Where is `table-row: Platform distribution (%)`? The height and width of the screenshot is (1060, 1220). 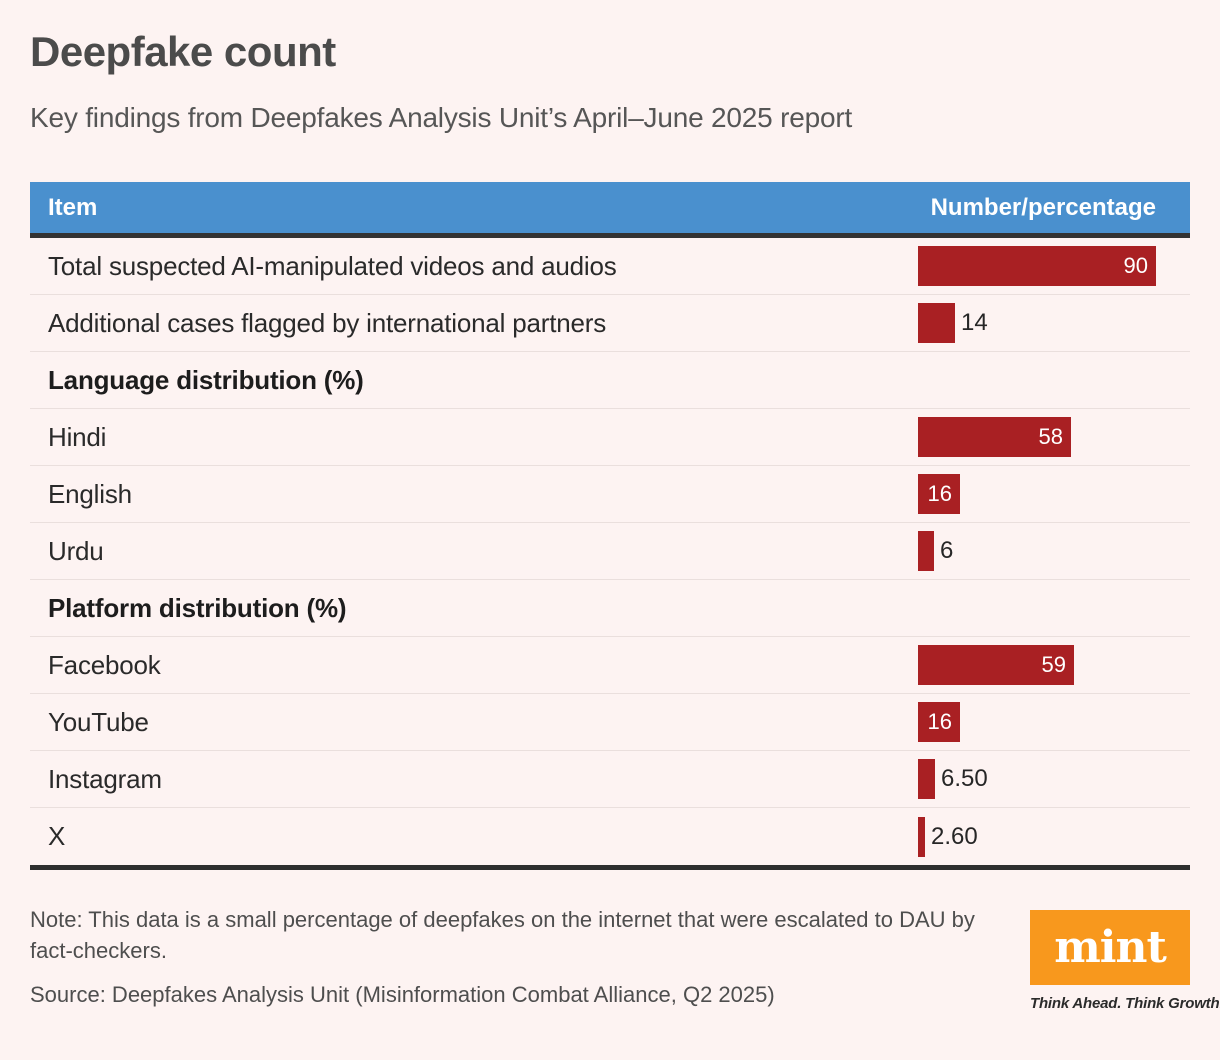
table-row: Platform distribution (%) is located at coordinates (610, 608).